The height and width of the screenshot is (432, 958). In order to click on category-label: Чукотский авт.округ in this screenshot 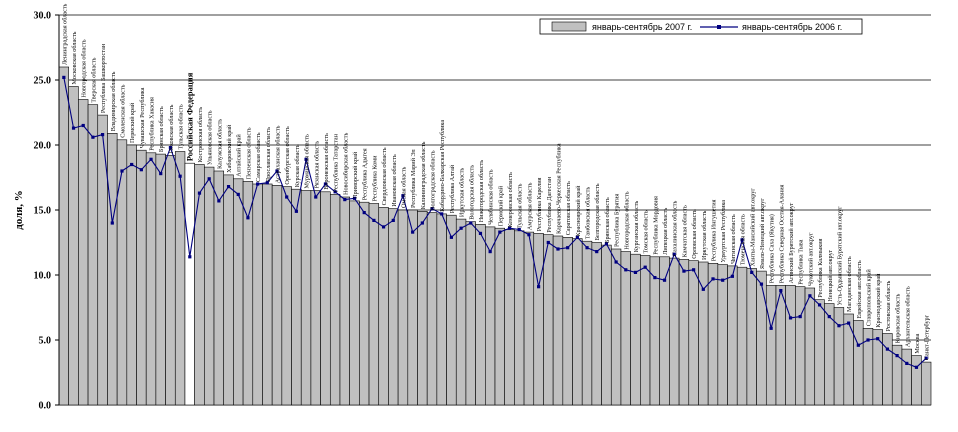, I will do `click(810, 259)`.